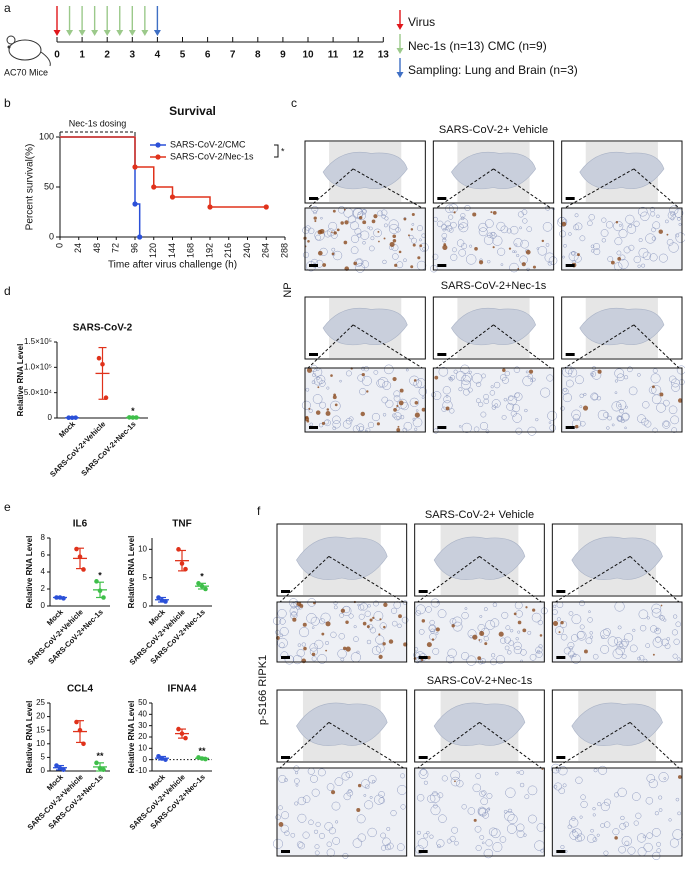  Describe the element at coordinates (43, 605) in the screenshot. I see `y-tick-label: 0` at that location.